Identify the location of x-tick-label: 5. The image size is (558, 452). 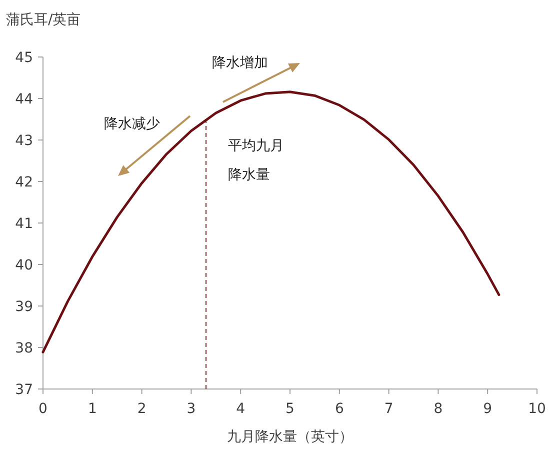
(290, 409).